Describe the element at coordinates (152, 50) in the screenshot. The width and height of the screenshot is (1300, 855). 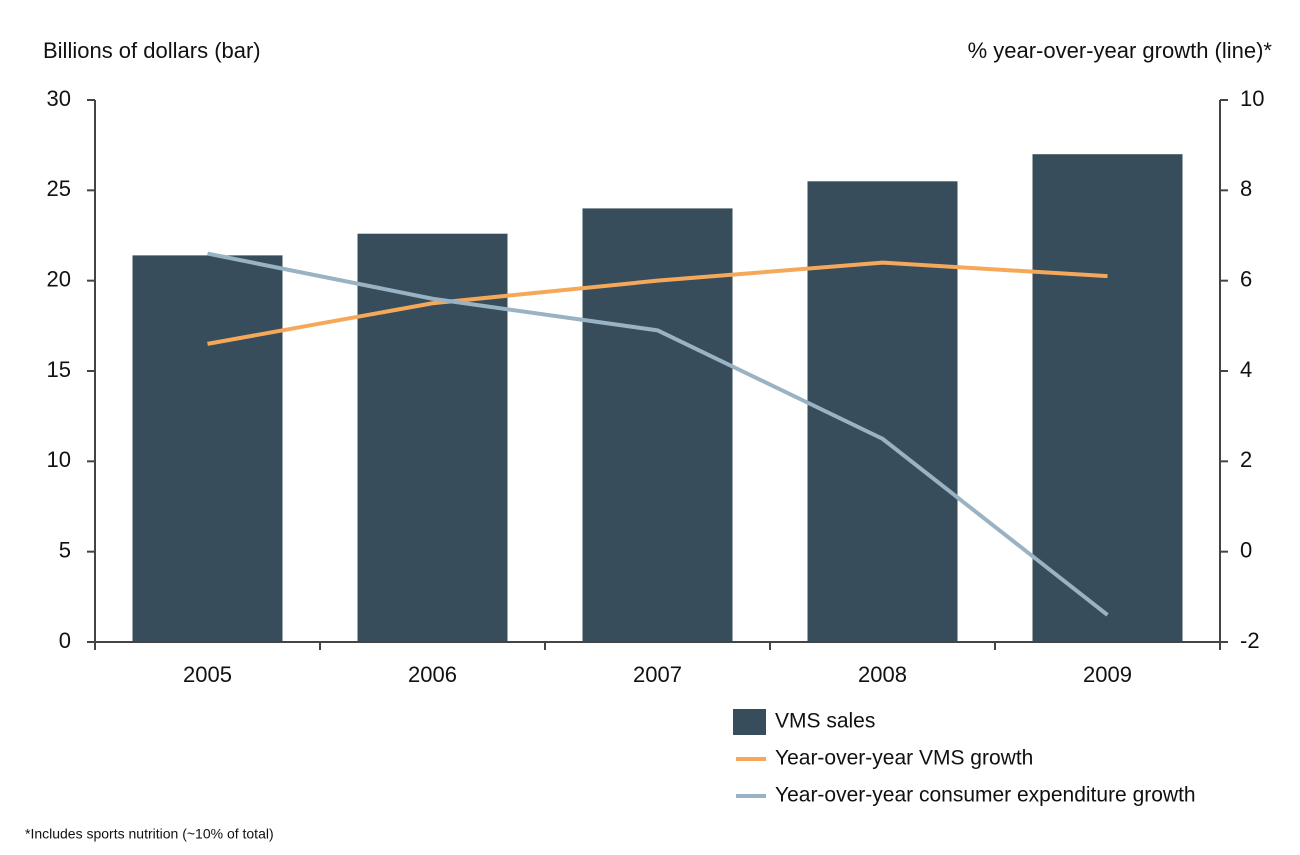
I see `y-axis-title: Billions of dollars (bar)` at that location.